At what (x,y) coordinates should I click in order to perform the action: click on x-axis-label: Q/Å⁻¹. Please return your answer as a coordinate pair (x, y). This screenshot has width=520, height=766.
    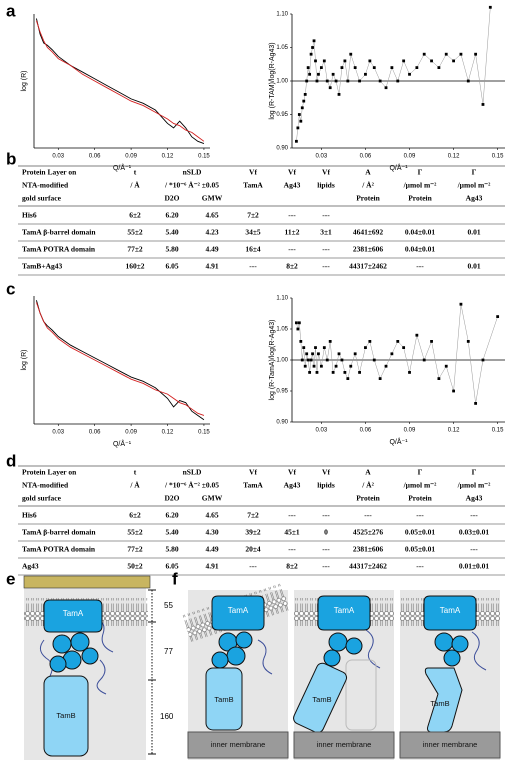
    Looking at the image, I should click on (398, 441).